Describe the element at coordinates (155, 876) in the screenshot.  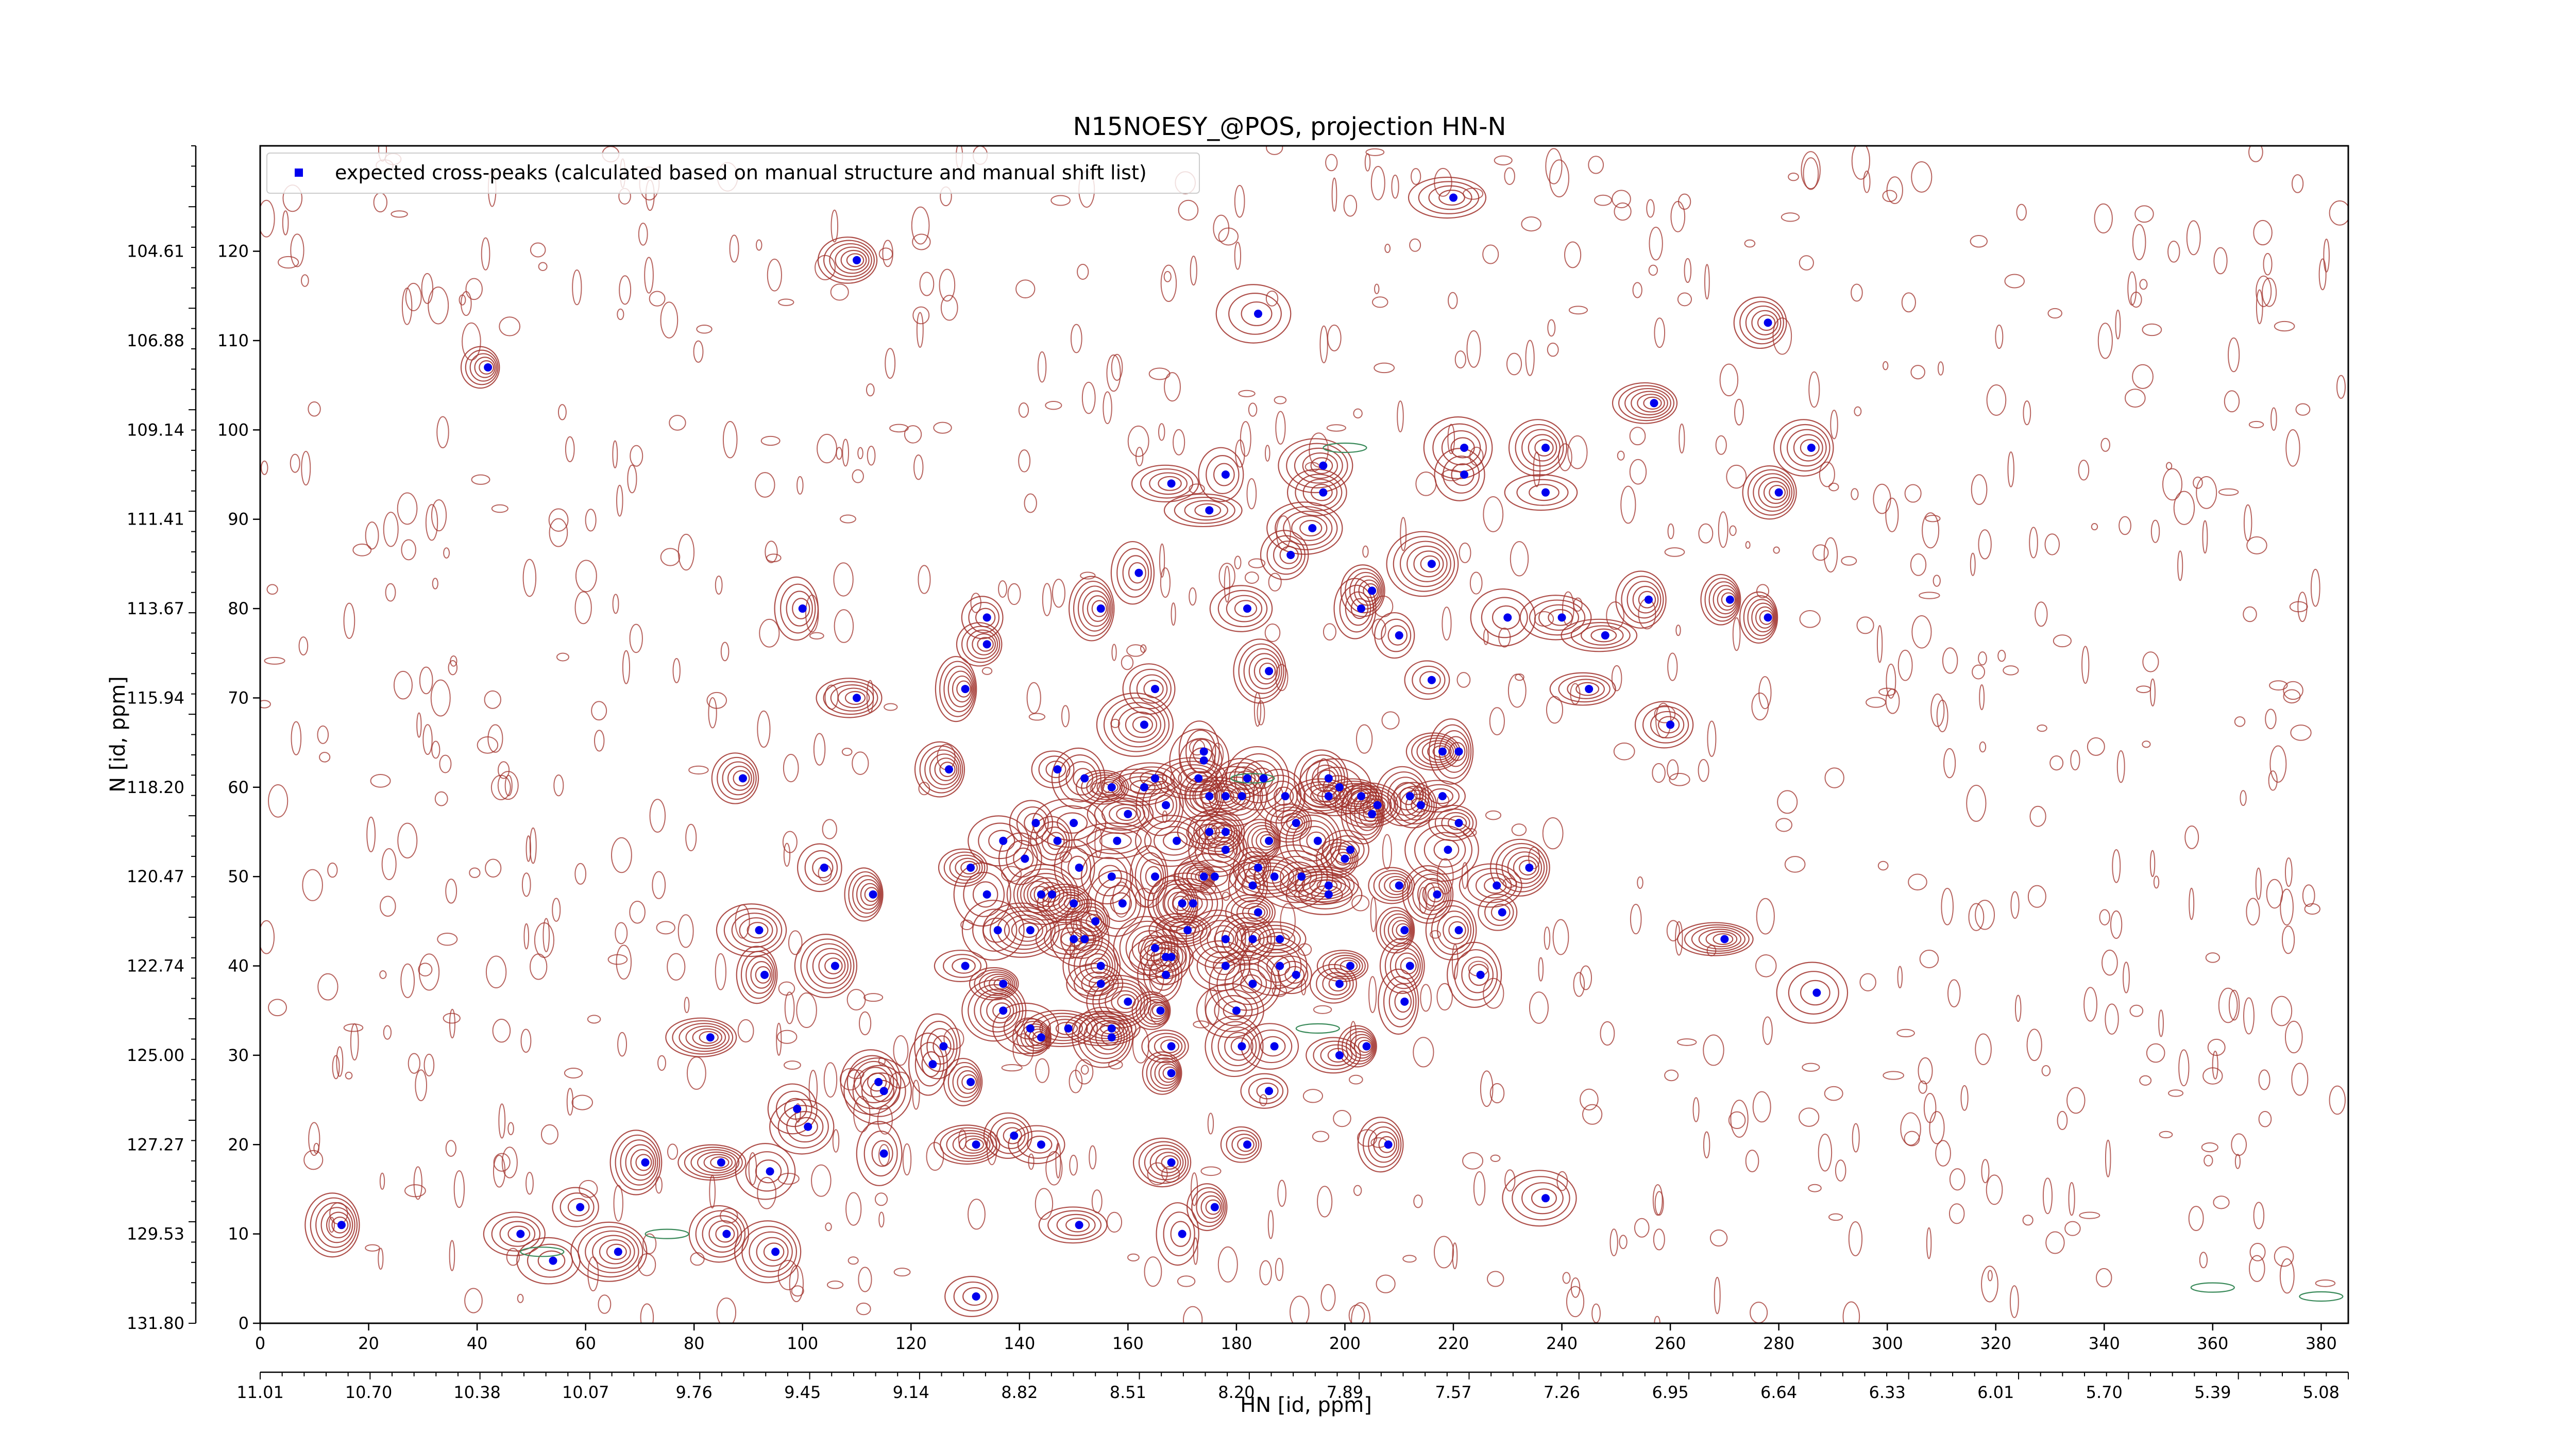
I see `y-ppm-tick-label: 120.47` at that location.